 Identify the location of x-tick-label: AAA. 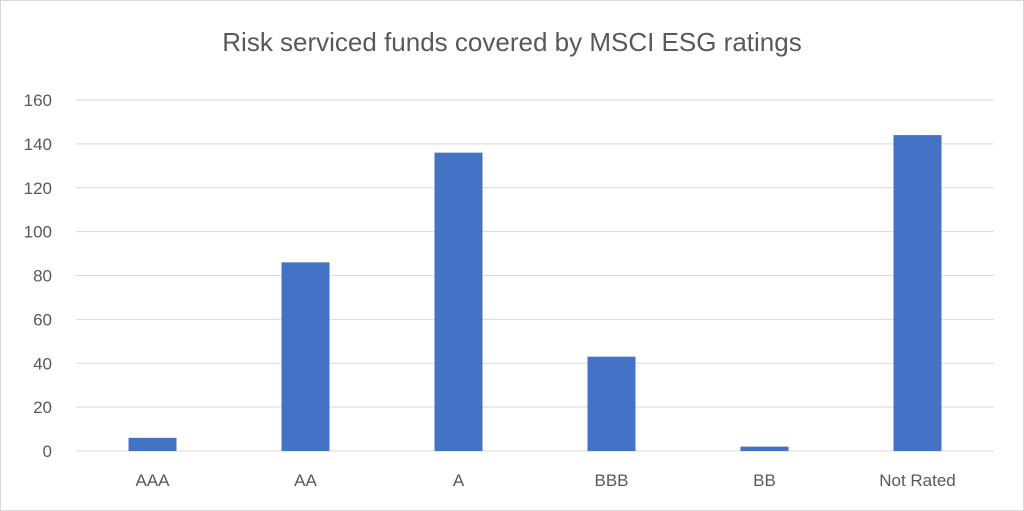
(152, 480).